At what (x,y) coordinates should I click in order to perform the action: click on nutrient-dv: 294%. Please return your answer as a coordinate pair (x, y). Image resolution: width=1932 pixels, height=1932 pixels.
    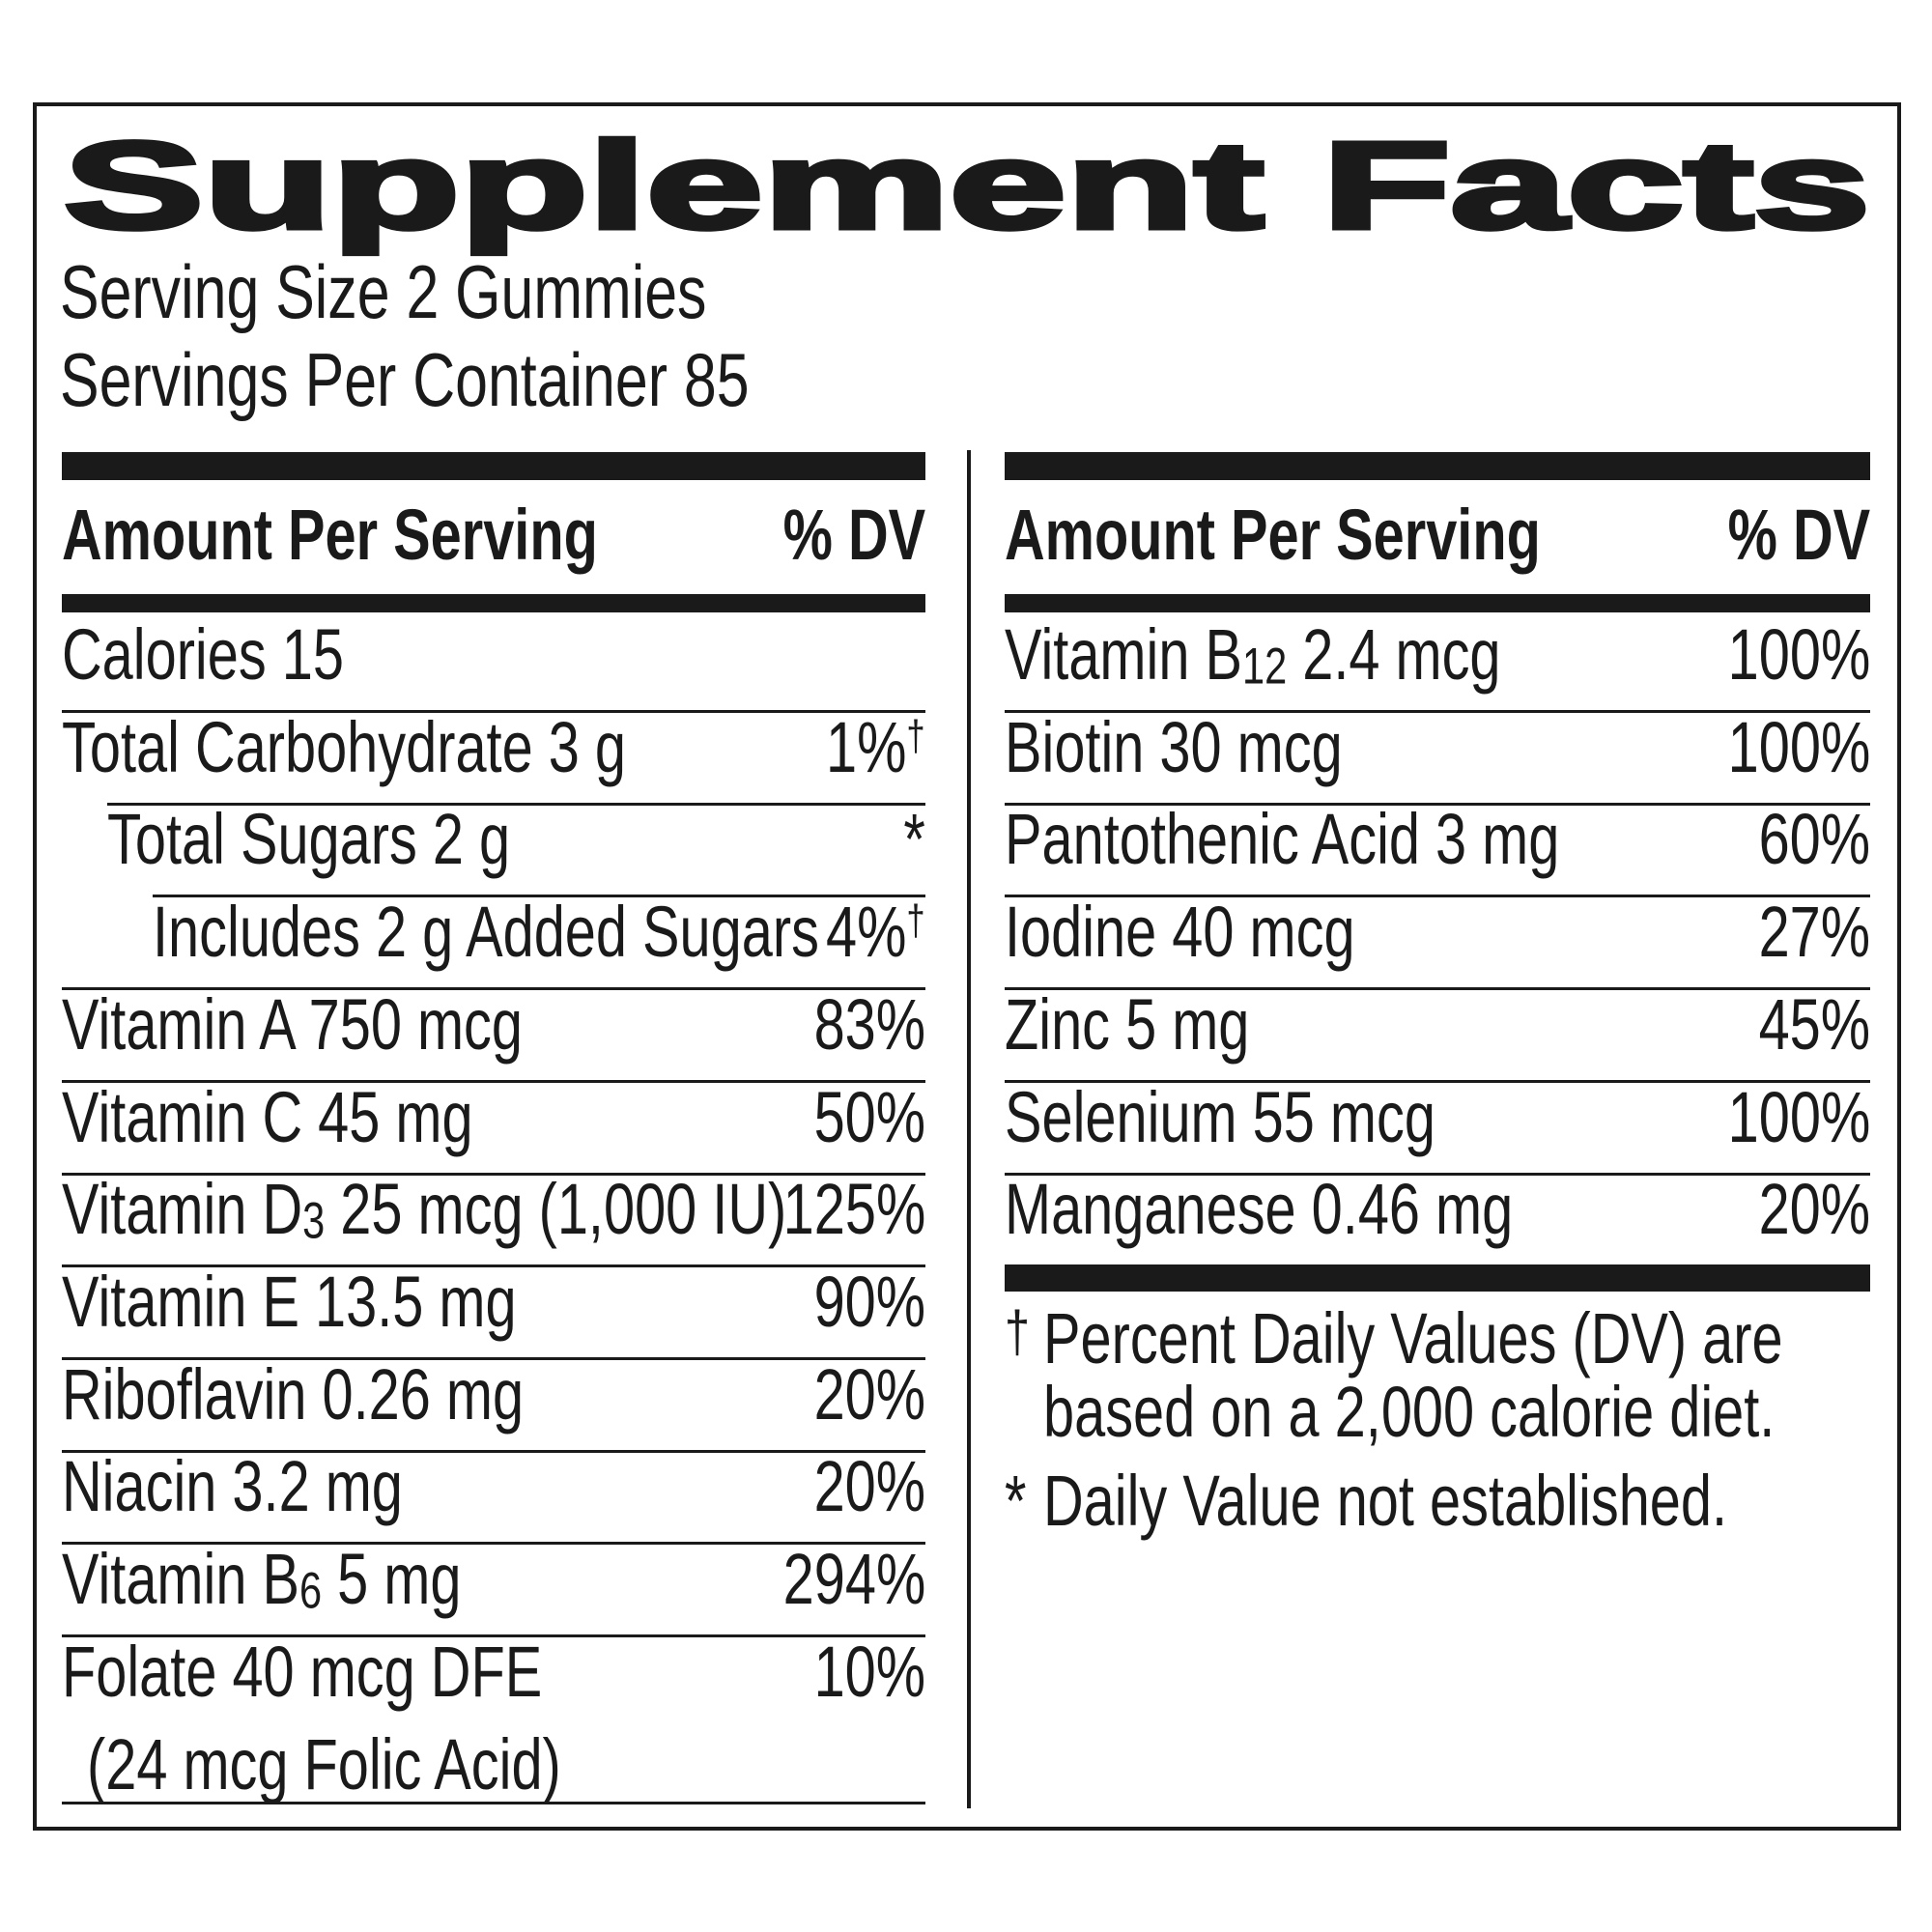
    Looking at the image, I should click on (834, 1579).